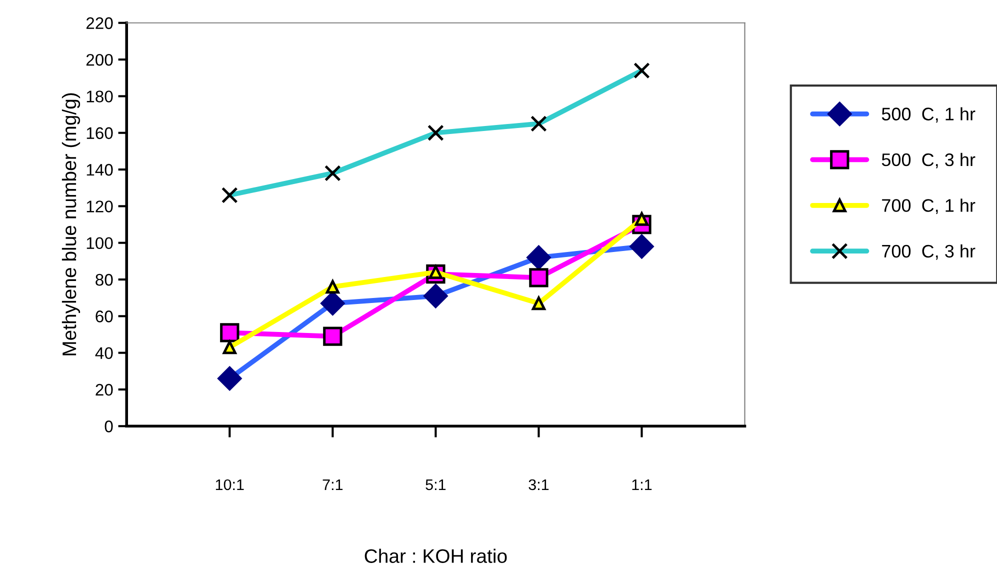 Image resolution: width=997 pixels, height=572 pixels. I want to click on y-tick-label: 220, so click(99, 23).